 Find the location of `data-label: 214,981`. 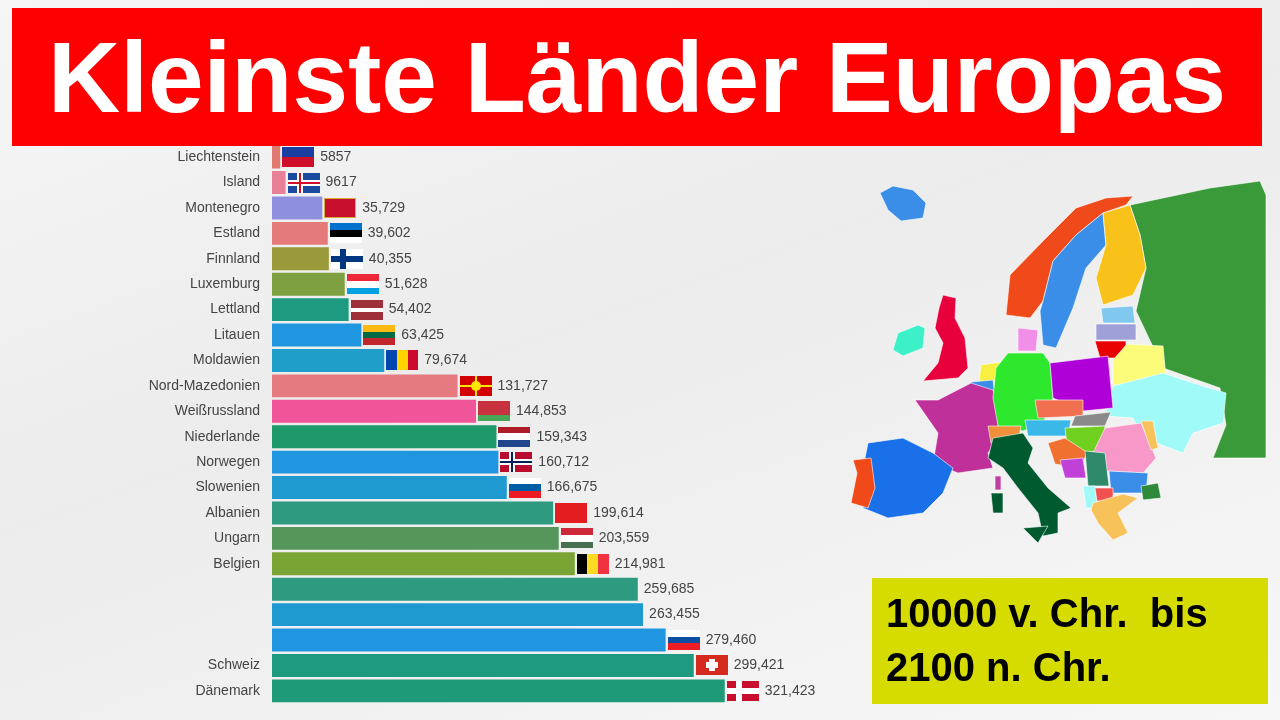

data-label: 214,981 is located at coordinates (640, 562).